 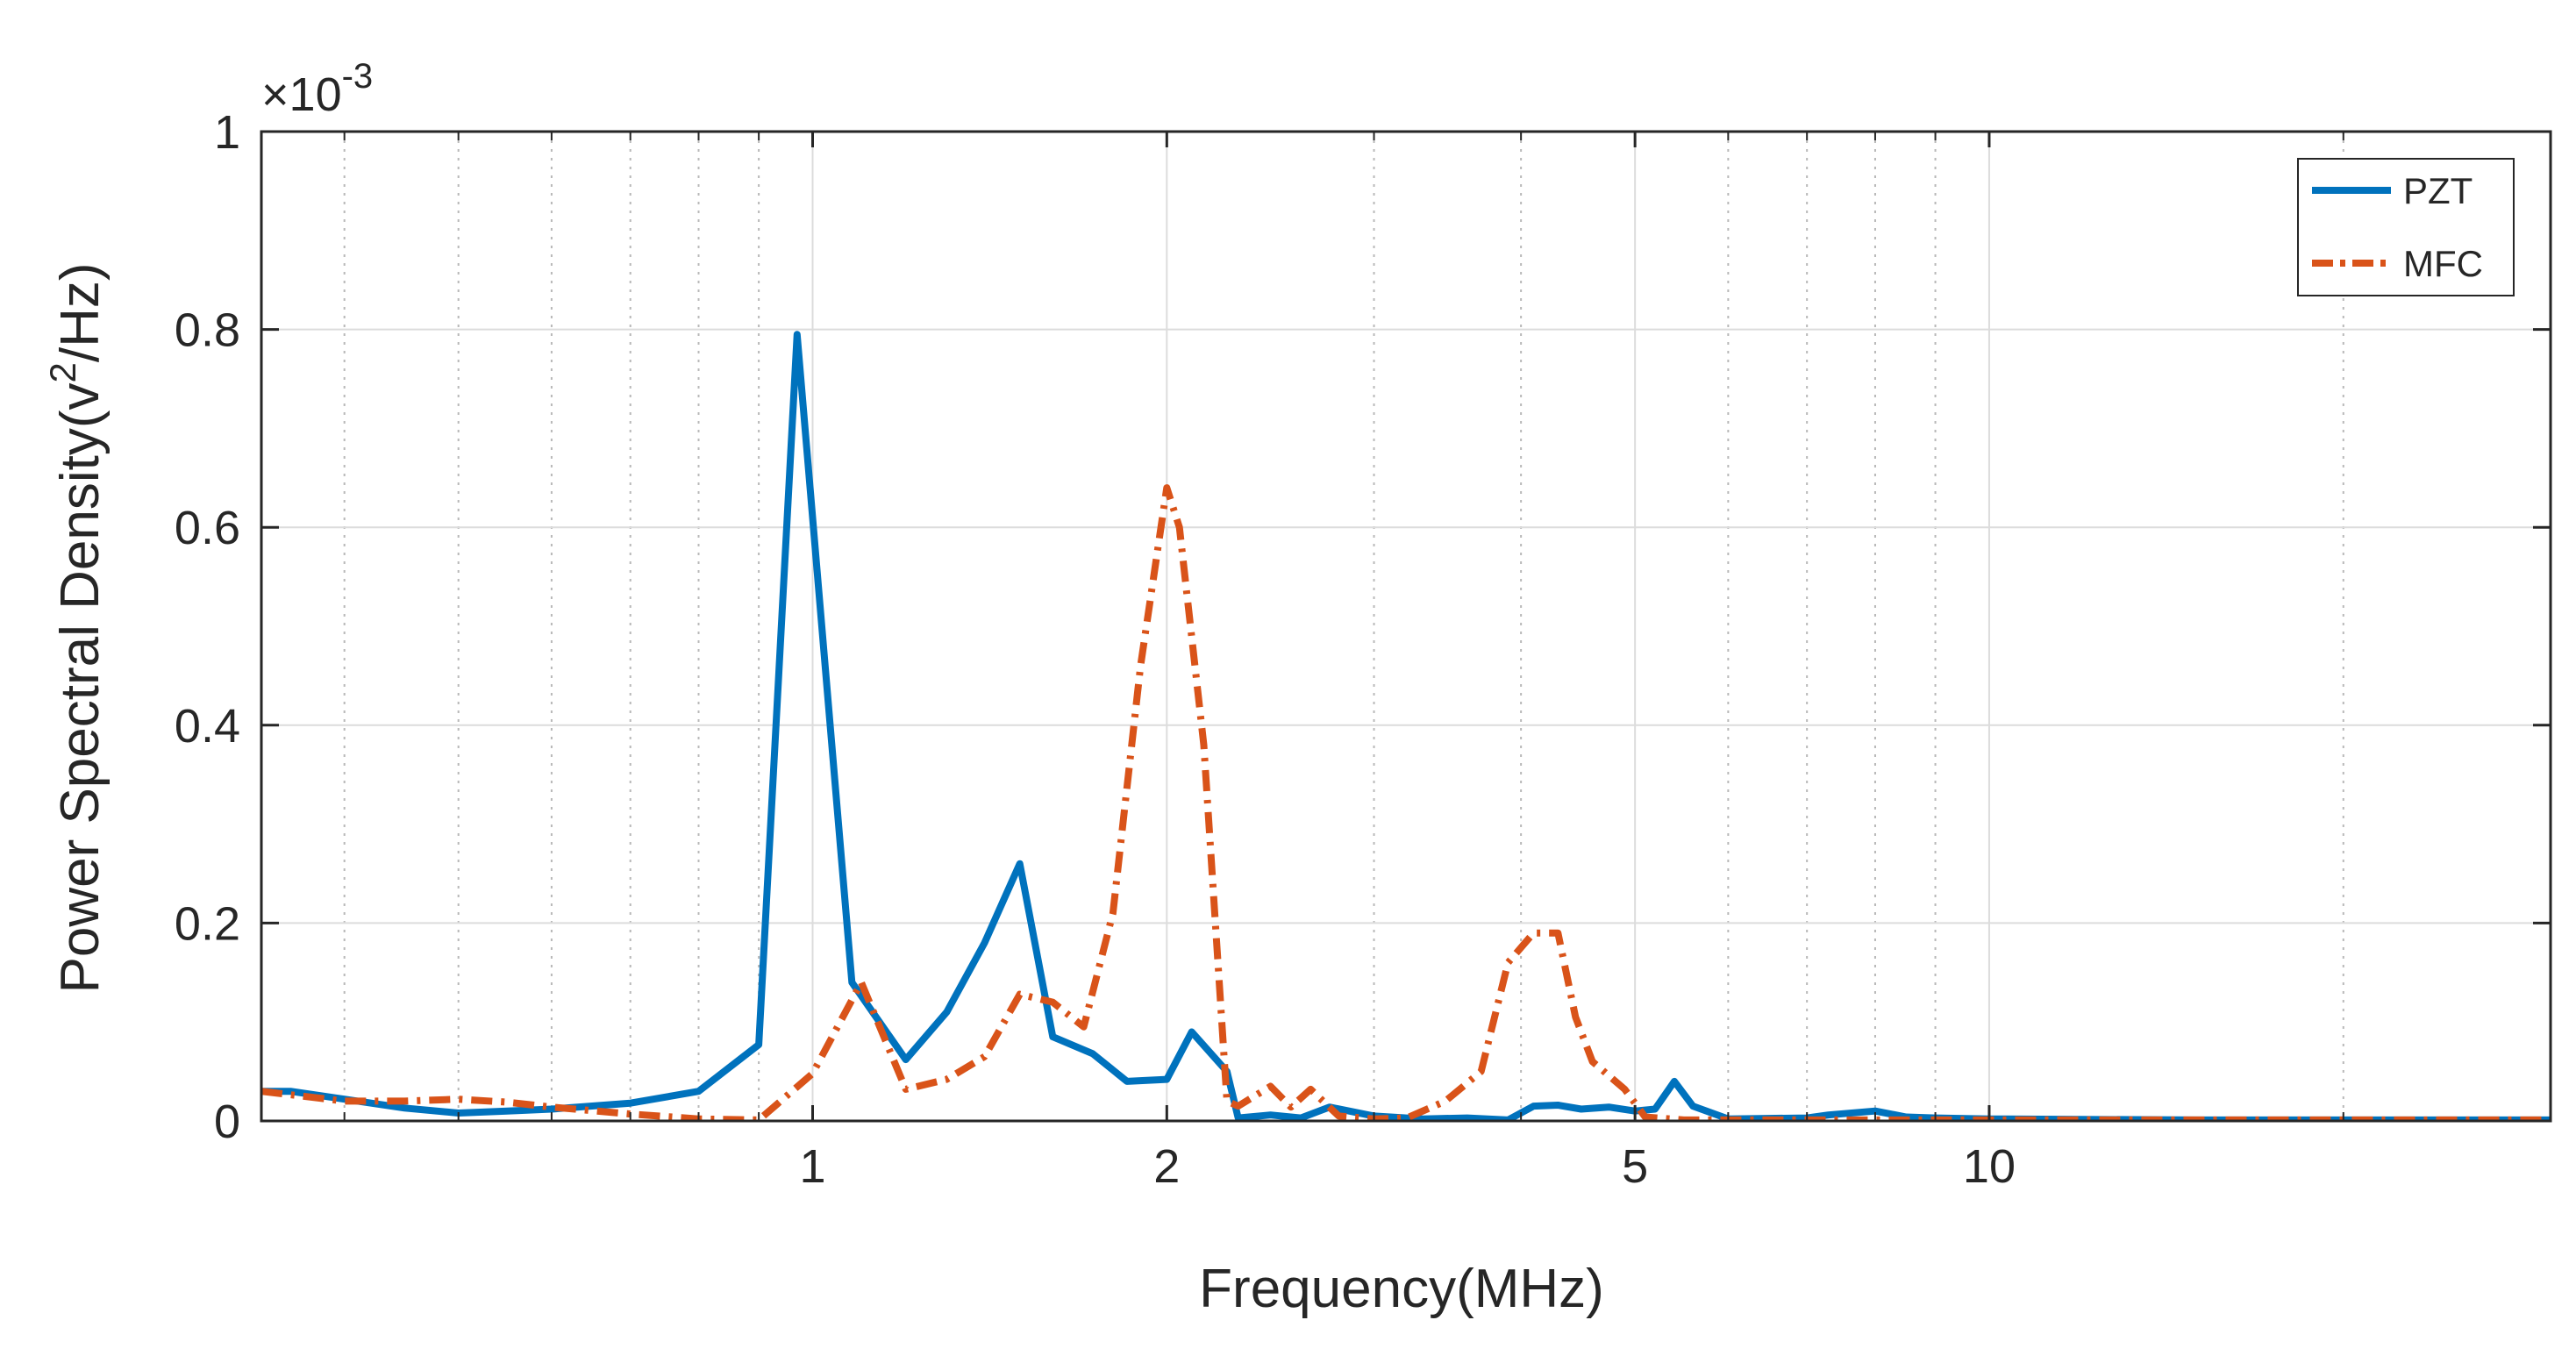 I want to click on y-exponent: ×10⁻³, so click(x=317, y=89).